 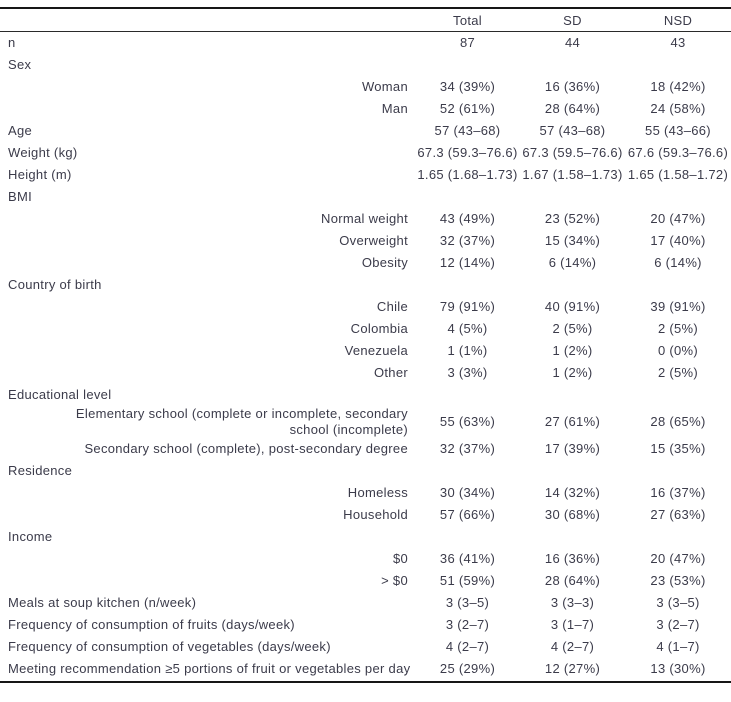 What do you see at coordinates (678, 306) in the screenshot?
I see `cell-nsd: 39 (91%)` at bounding box center [678, 306].